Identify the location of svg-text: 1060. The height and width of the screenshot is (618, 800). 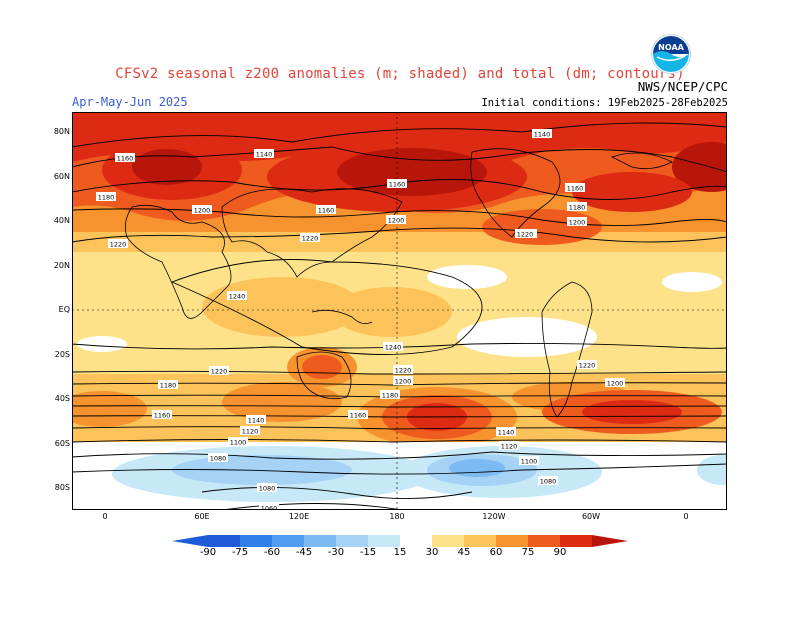
(269, 508).